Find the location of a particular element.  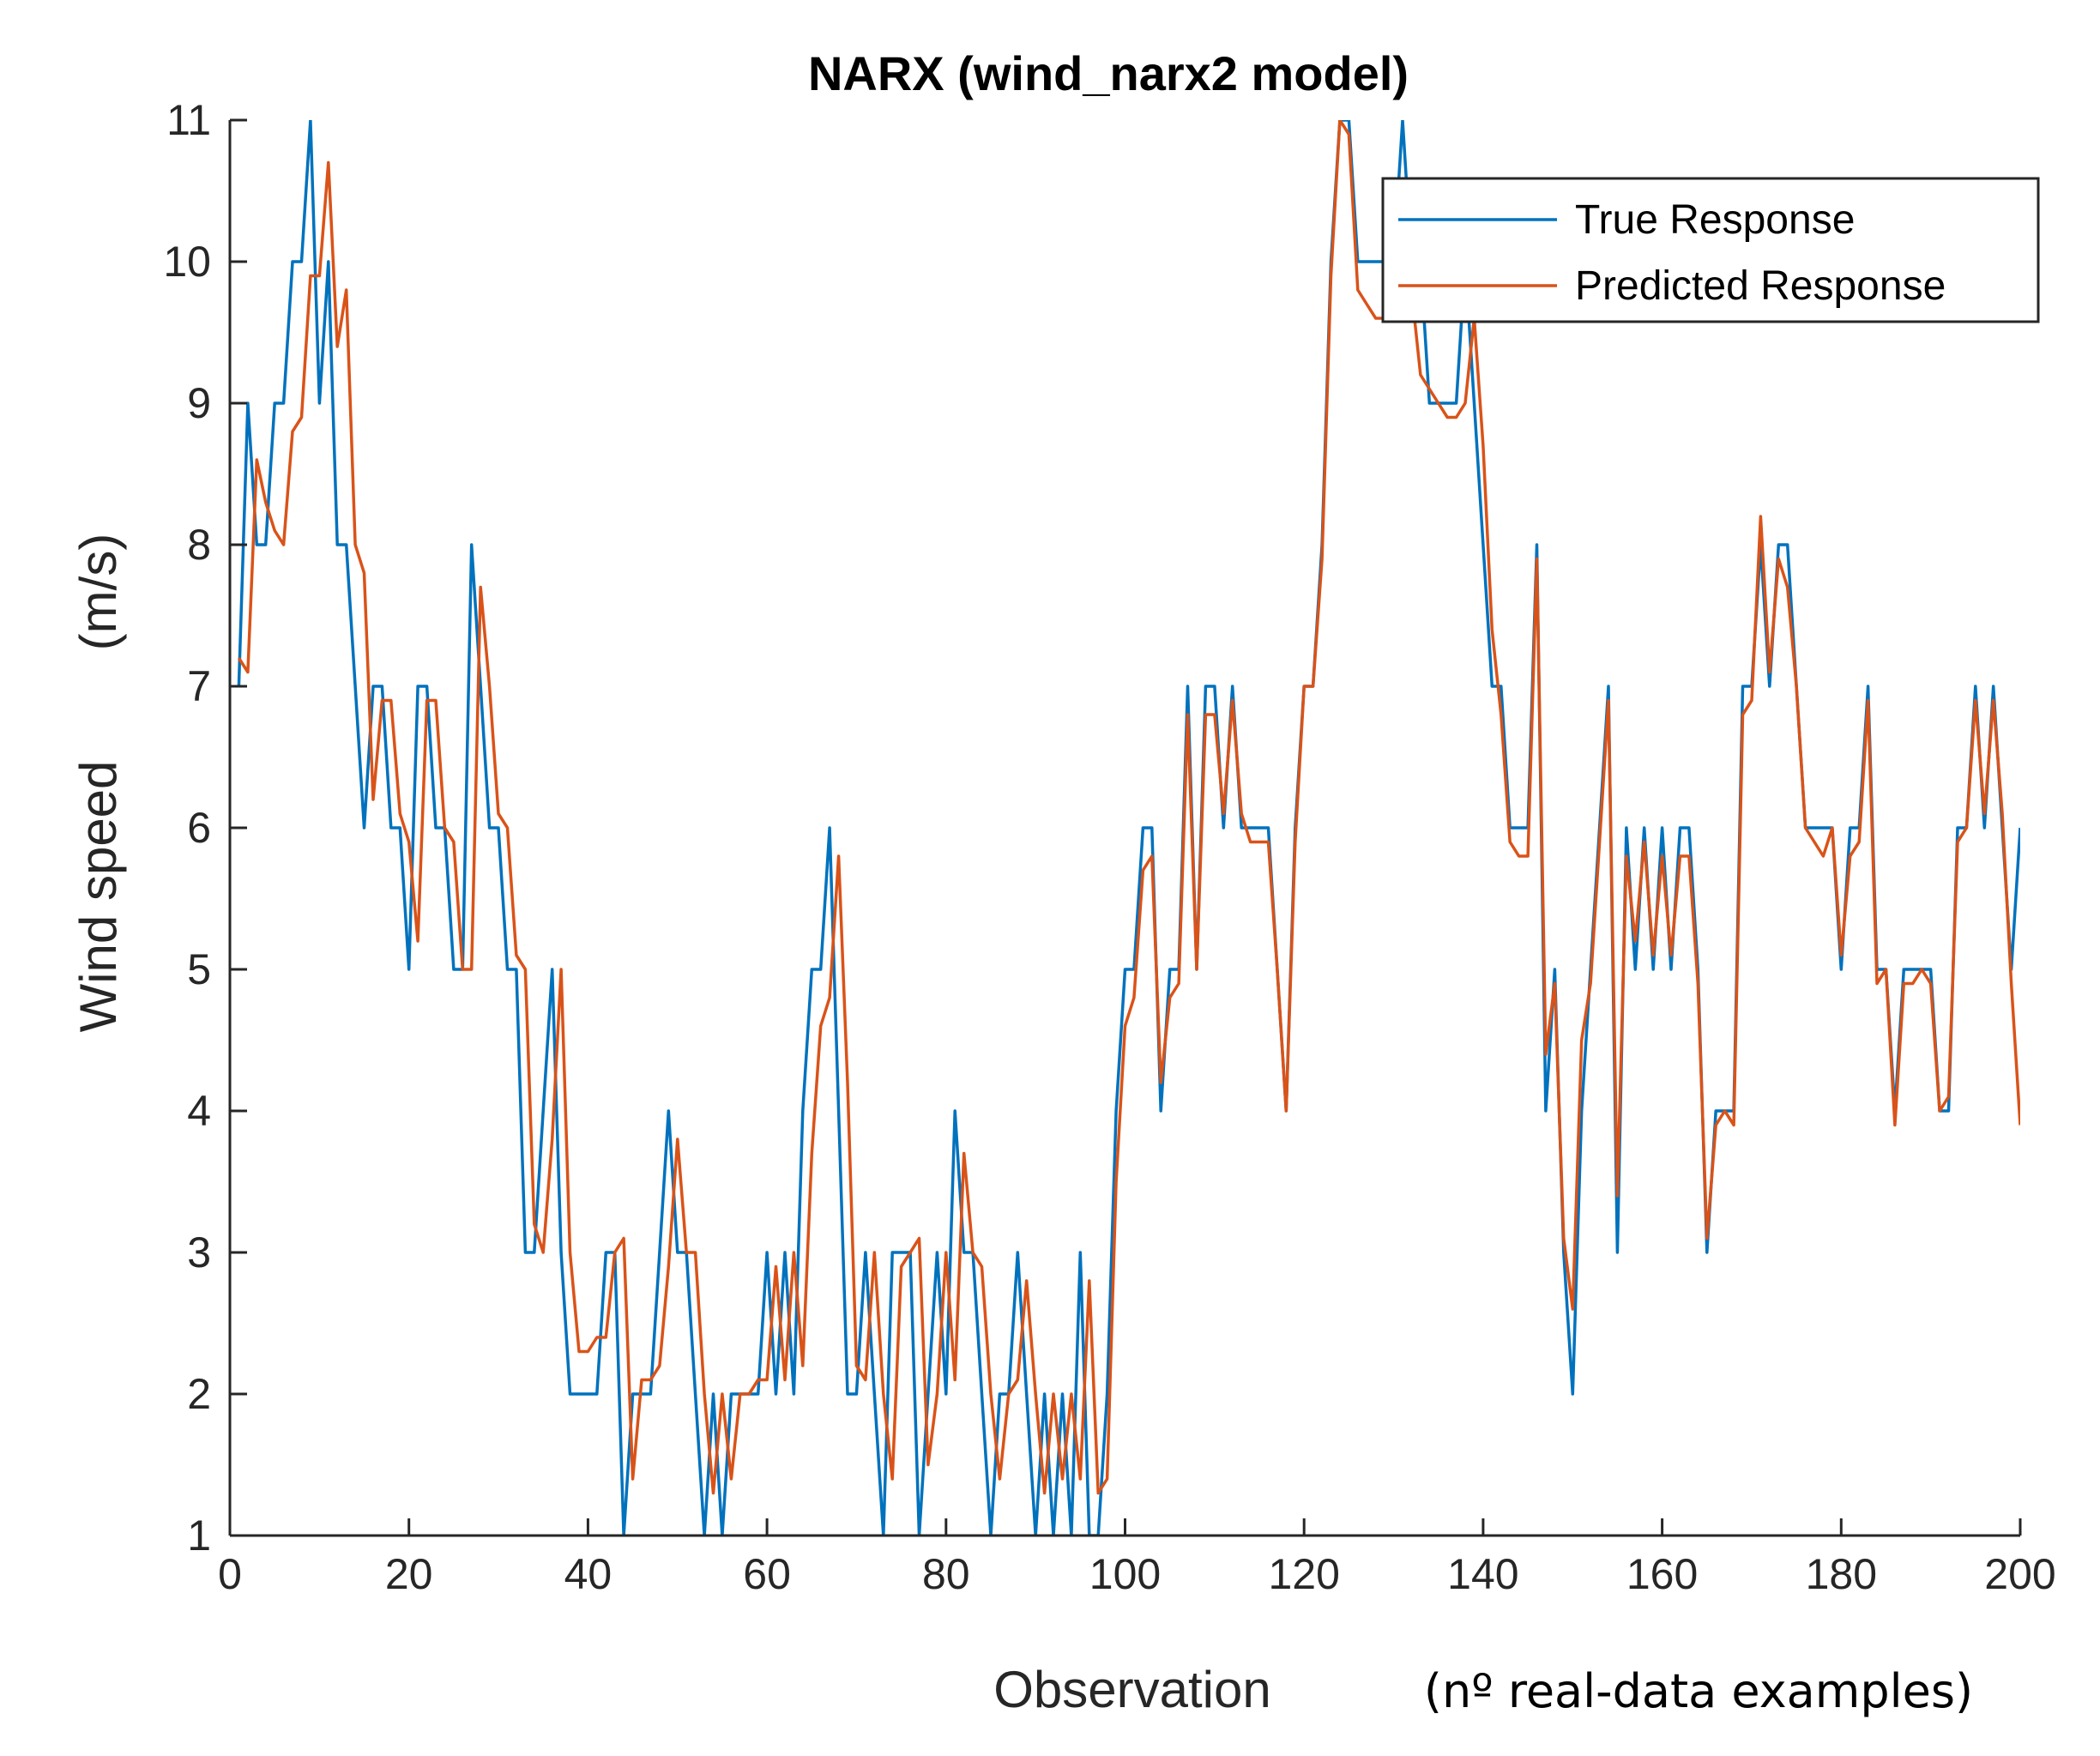

y-tick-label: 5 is located at coordinates (199, 969).